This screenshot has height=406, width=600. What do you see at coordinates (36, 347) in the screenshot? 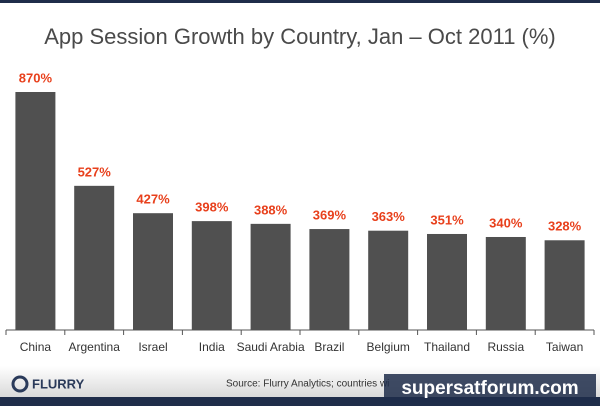
I see `x-tick-label: China` at bounding box center [36, 347].